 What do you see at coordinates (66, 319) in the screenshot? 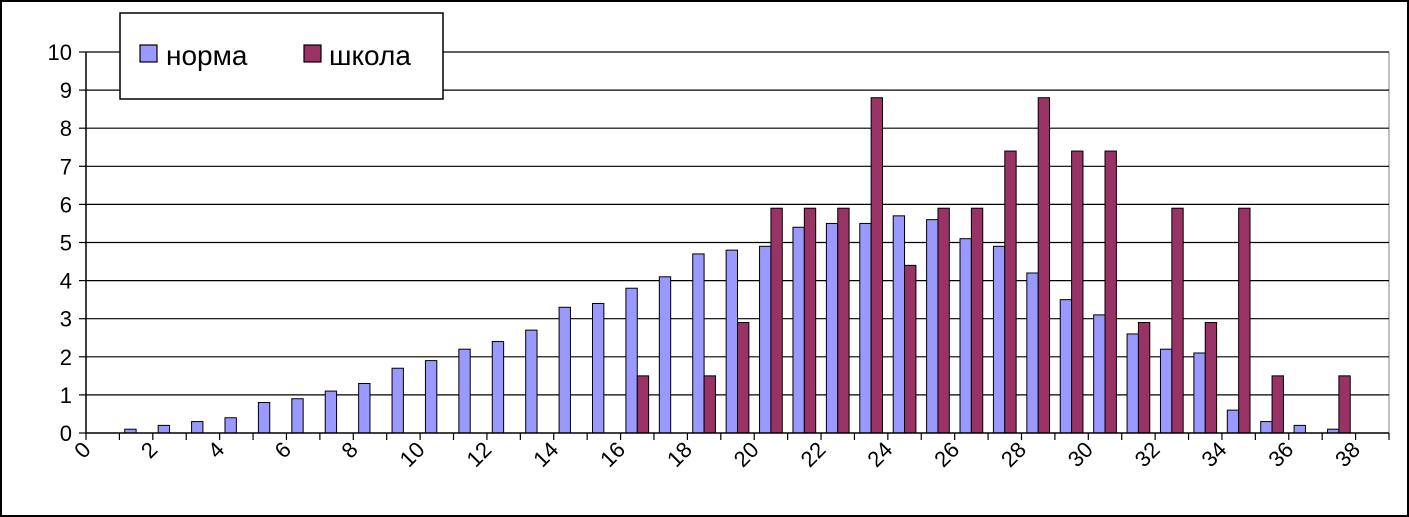
I see `y-tick-label: 3` at bounding box center [66, 319].